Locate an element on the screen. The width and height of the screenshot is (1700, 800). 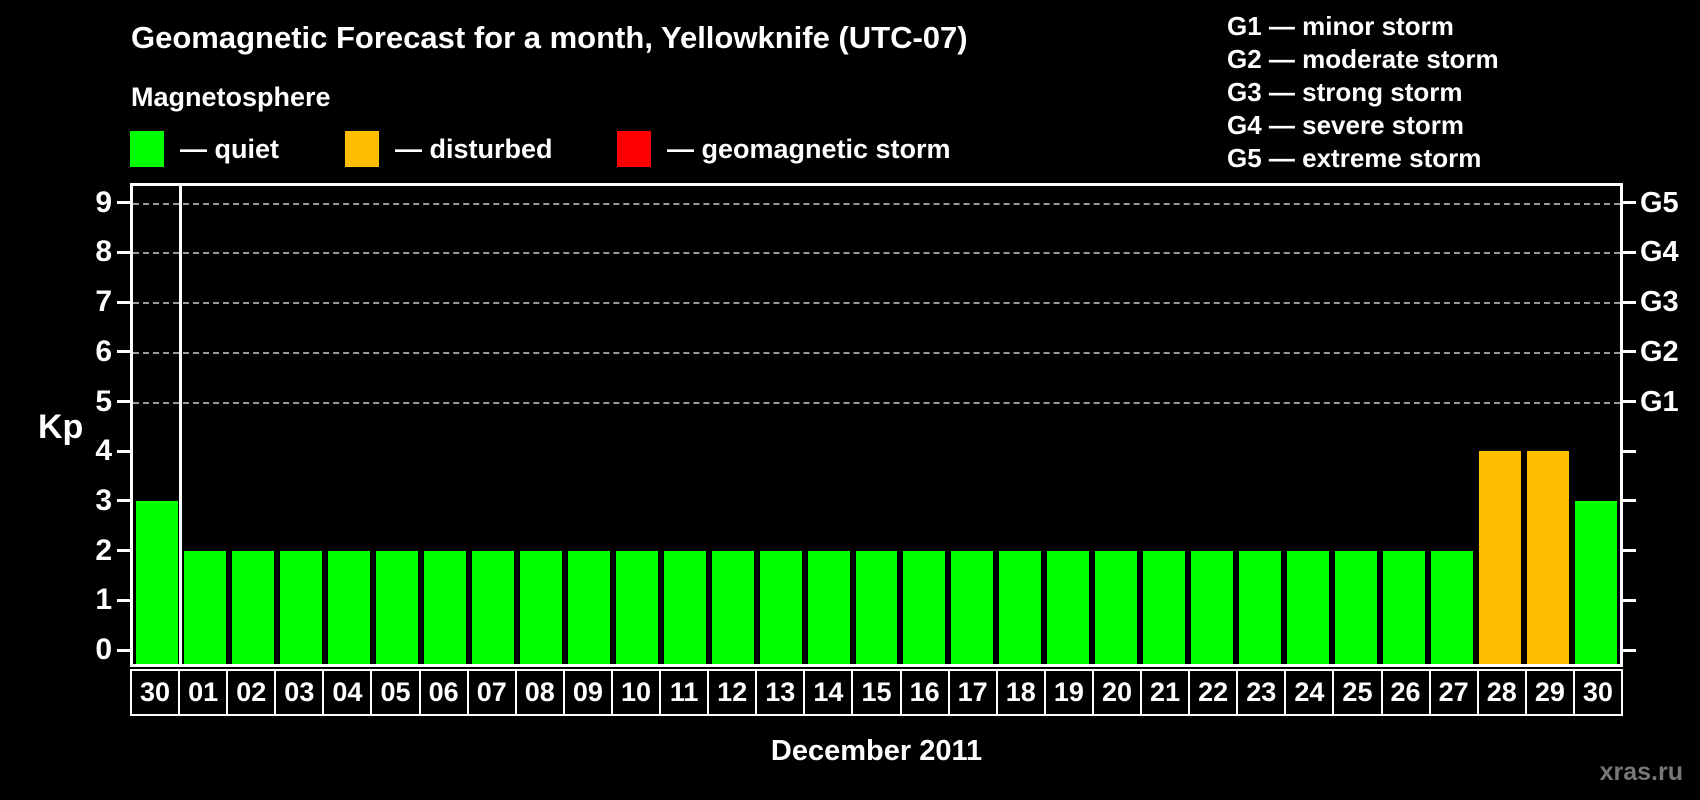
y-tick-label-3: 3 is located at coordinates (103, 500).